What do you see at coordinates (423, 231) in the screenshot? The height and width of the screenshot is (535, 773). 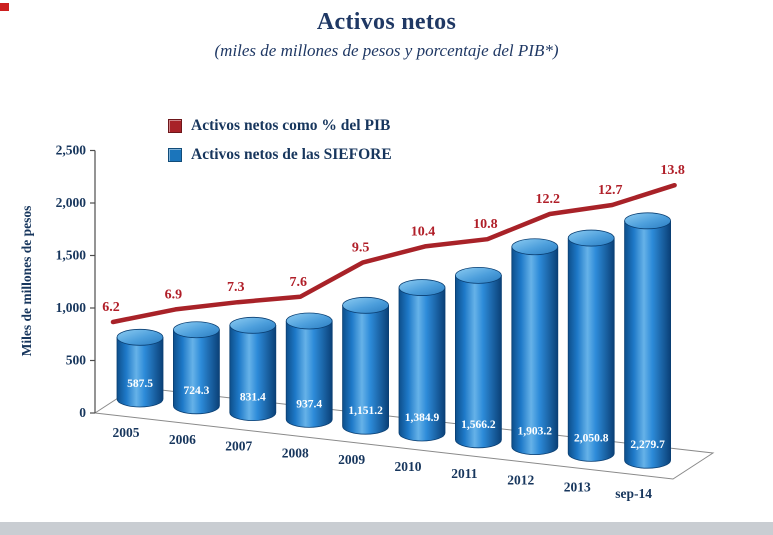 I see `pib-value-label: 10.4` at bounding box center [423, 231].